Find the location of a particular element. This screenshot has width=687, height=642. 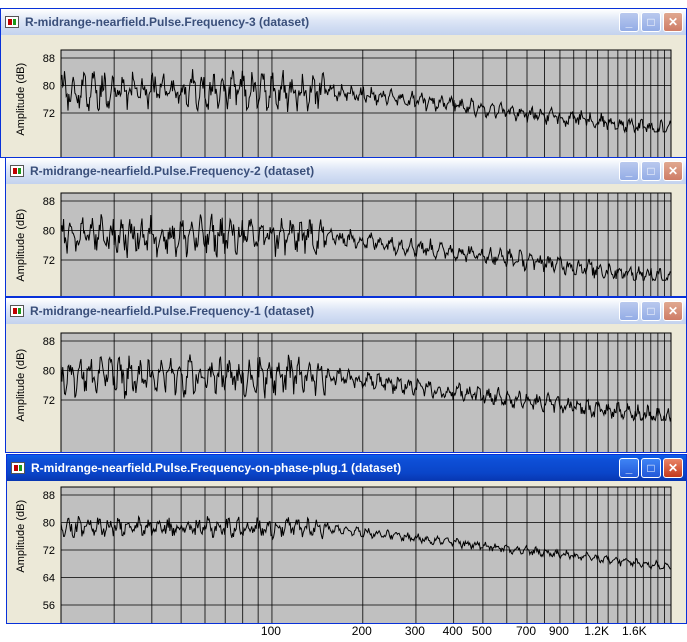

x-tick-label: 700 is located at coordinates (526, 631).